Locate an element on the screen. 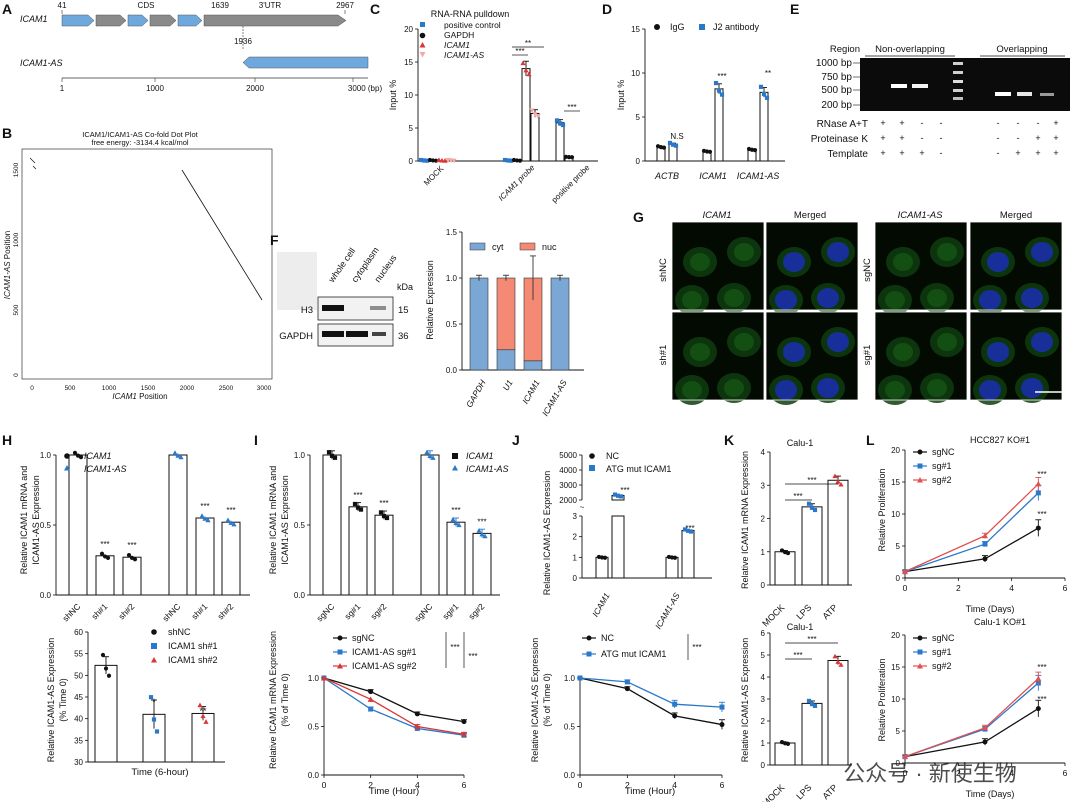  x-tick: 1000 is located at coordinates (109, 388).